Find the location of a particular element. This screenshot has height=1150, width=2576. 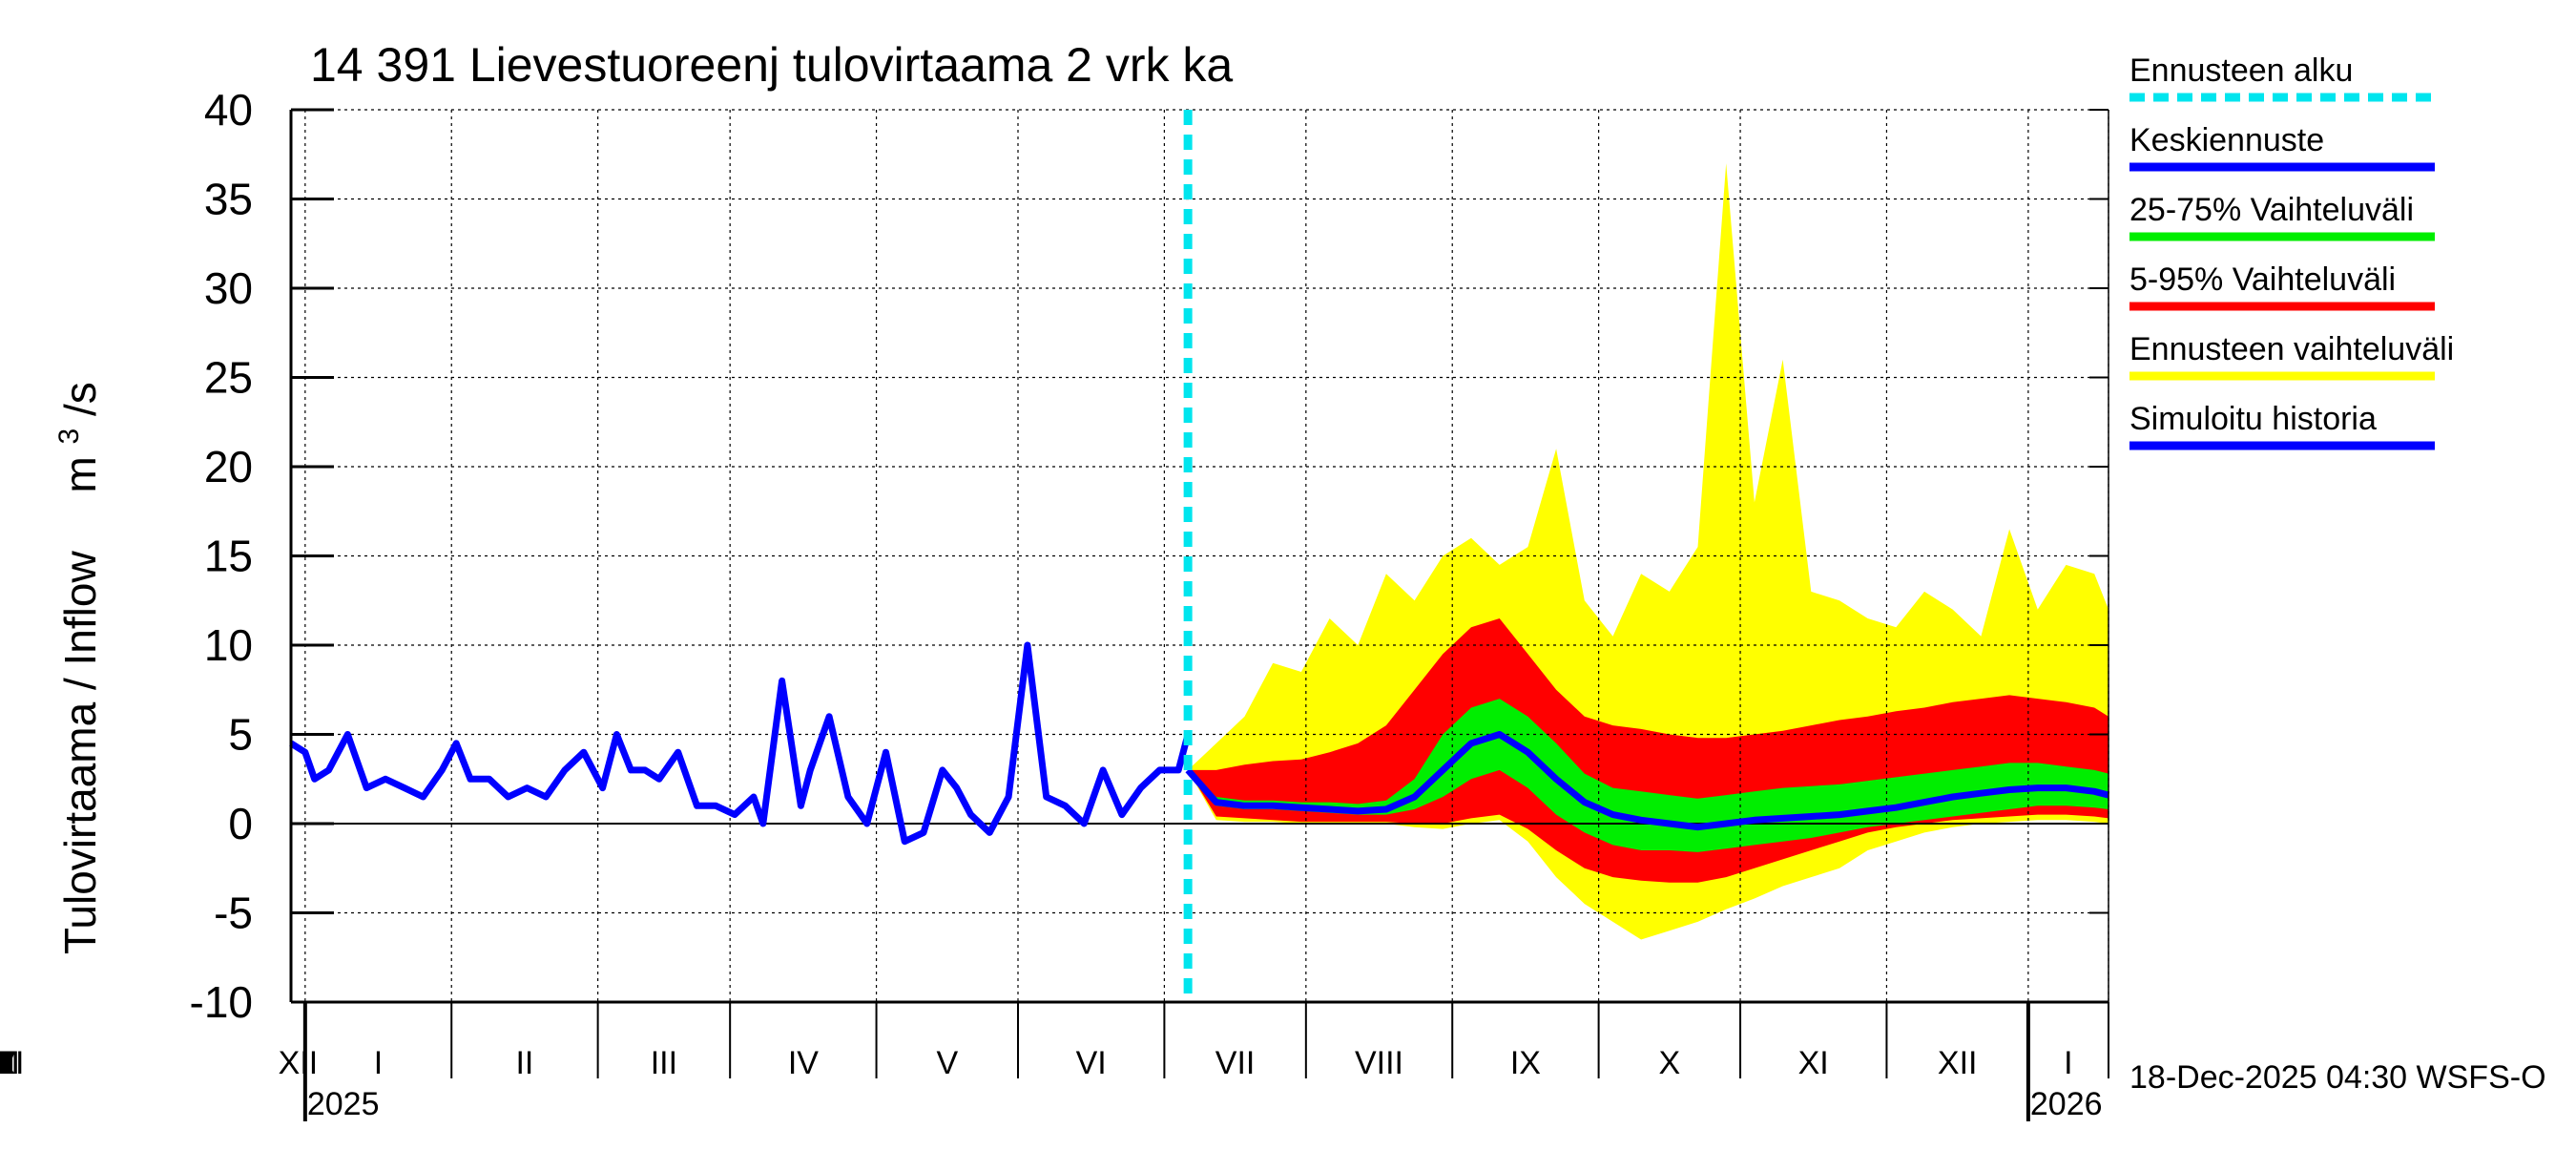

y-tick-label: 40 is located at coordinates (228, 110).